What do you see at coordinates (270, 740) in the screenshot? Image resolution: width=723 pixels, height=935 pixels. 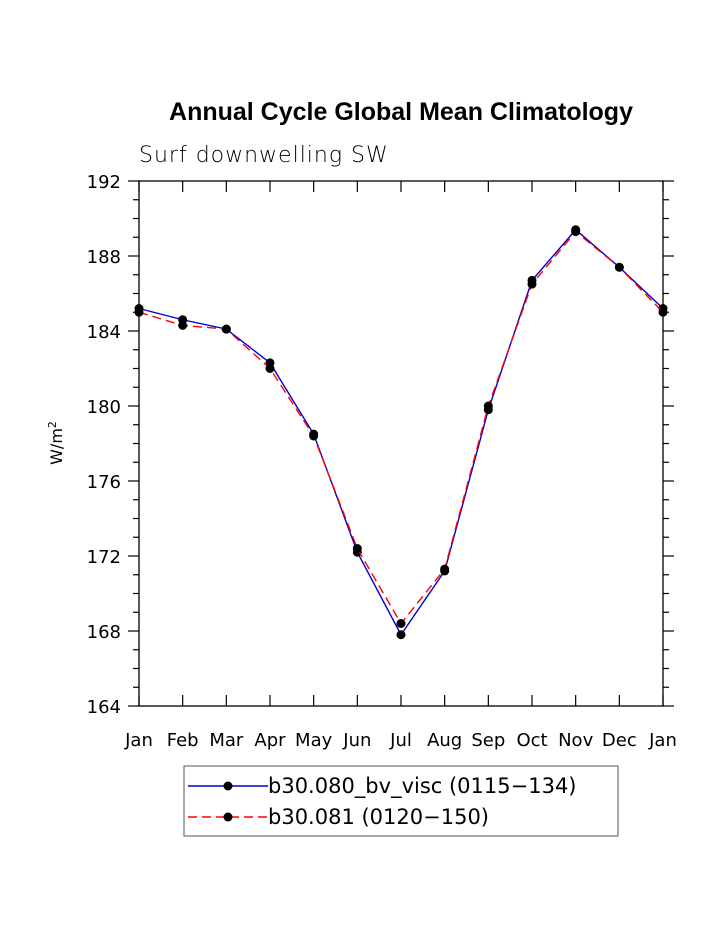 I see `x-tick-label: Apr` at bounding box center [270, 740].